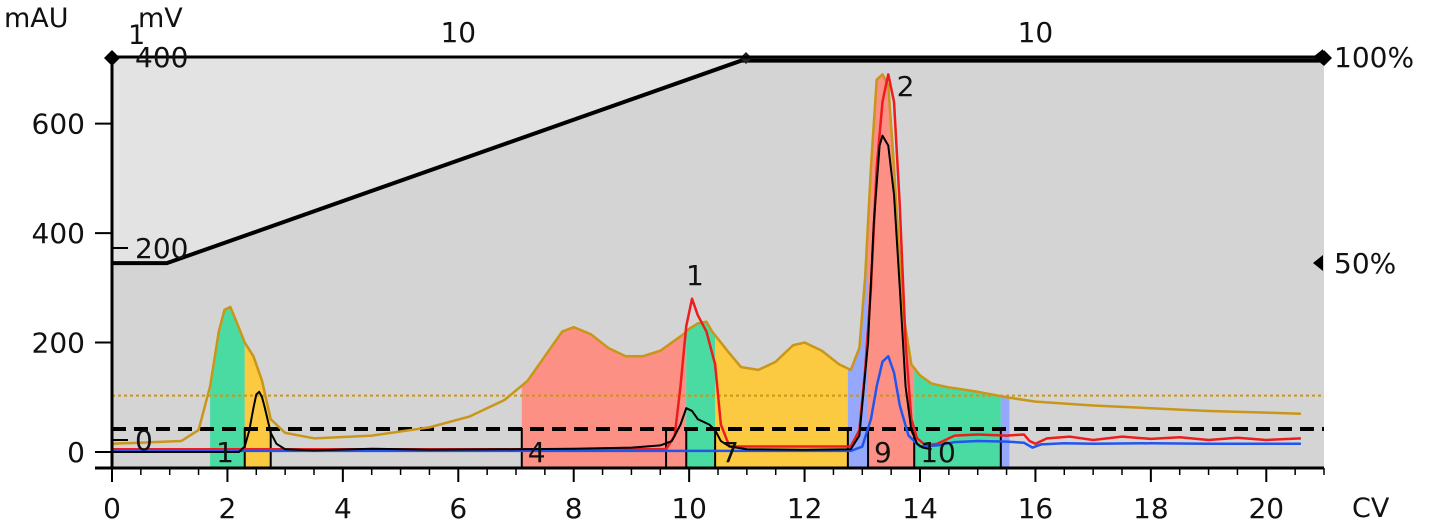 The image size is (1429, 526). Describe the element at coordinates (1371, 508) in the screenshot. I see `x-axis-label: CV` at that location.